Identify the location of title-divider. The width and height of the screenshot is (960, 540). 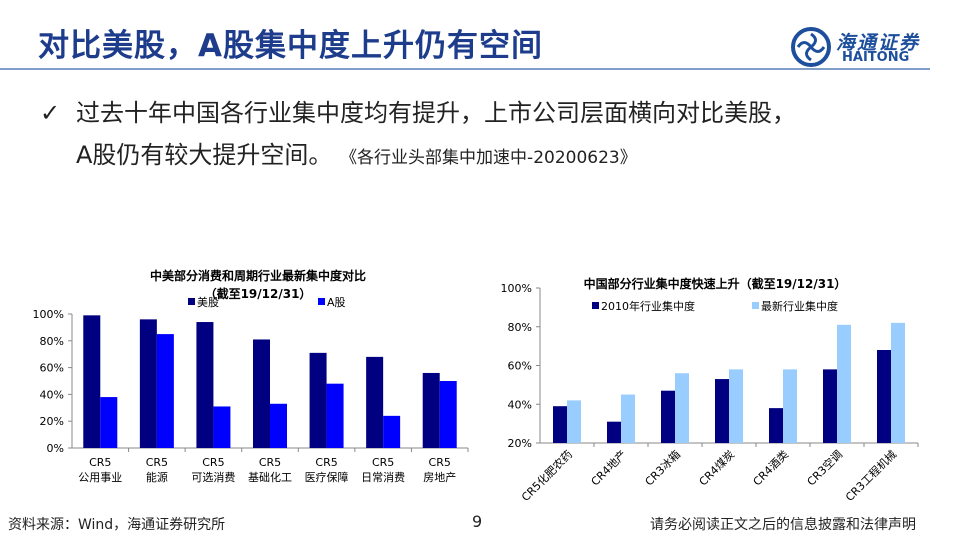
(465, 69).